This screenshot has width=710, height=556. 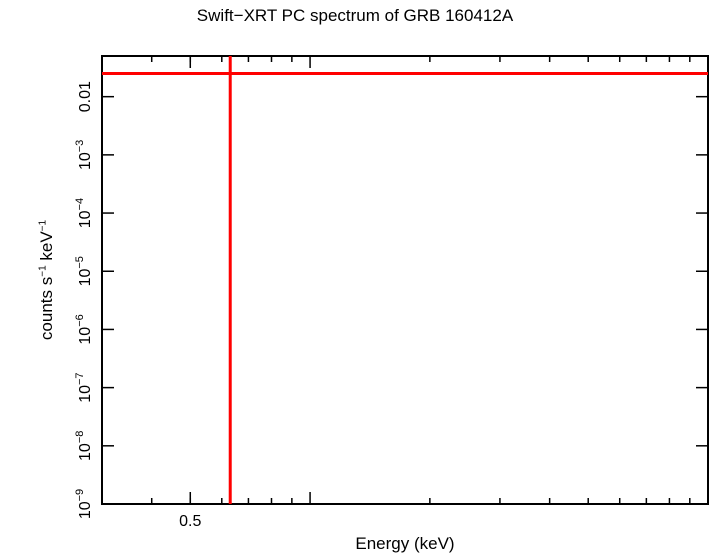 I want to click on chart-title: Swift−XRT PC spectrum of GRB 160412A, so click(x=355, y=15).